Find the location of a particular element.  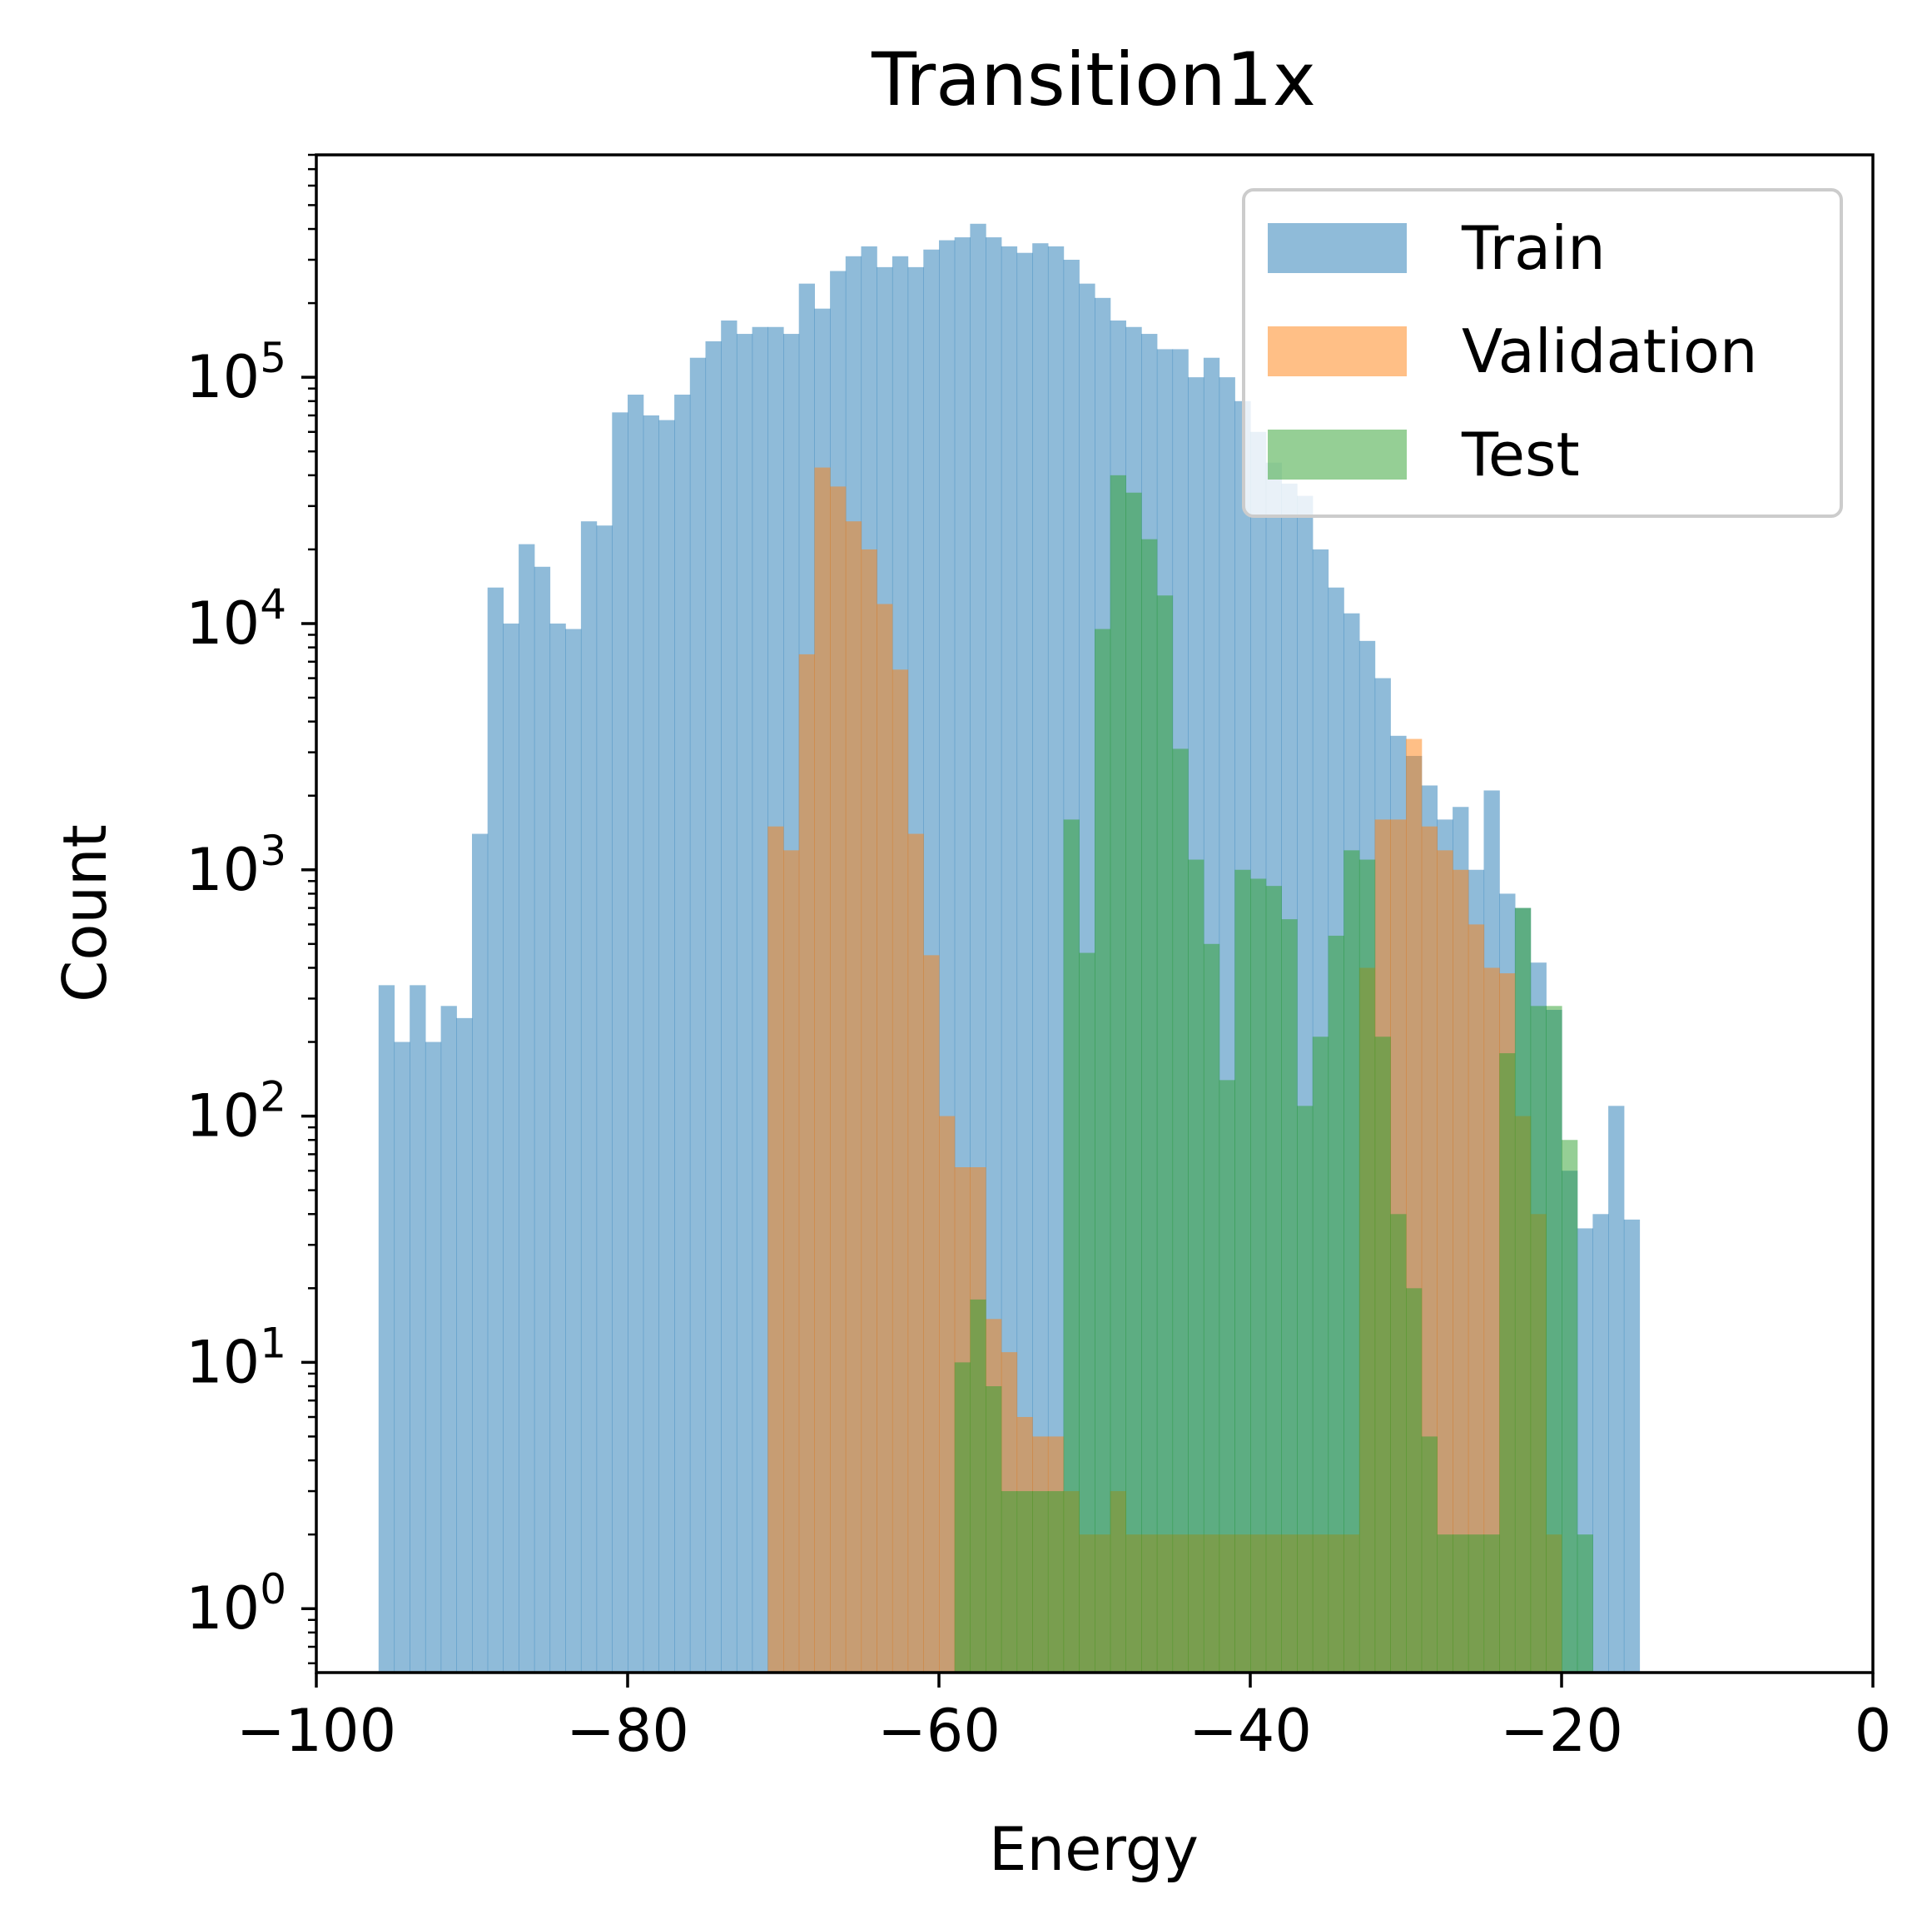

x-tick-label: −60 is located at coordinates (939, 1731).